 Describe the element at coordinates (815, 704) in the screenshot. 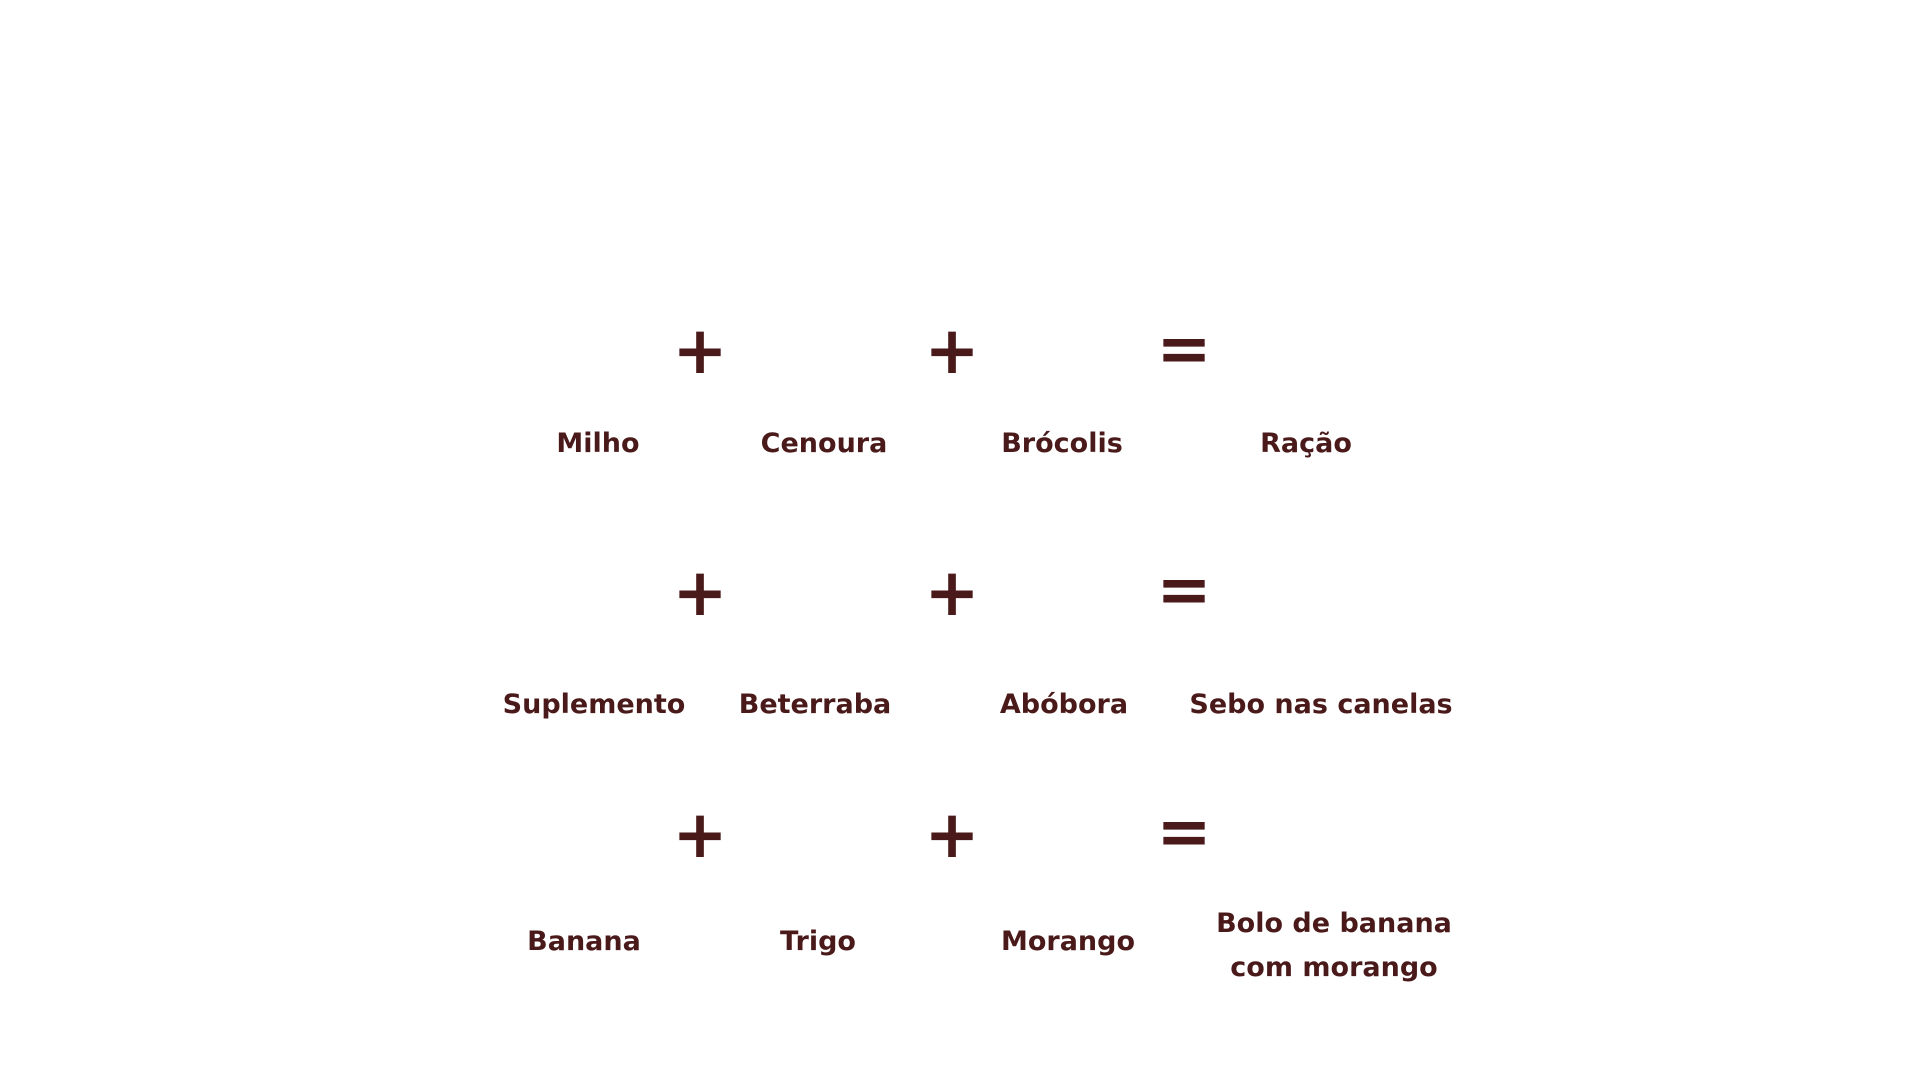

I see `ingredient-label-beterraba: Beterraba` at that location.